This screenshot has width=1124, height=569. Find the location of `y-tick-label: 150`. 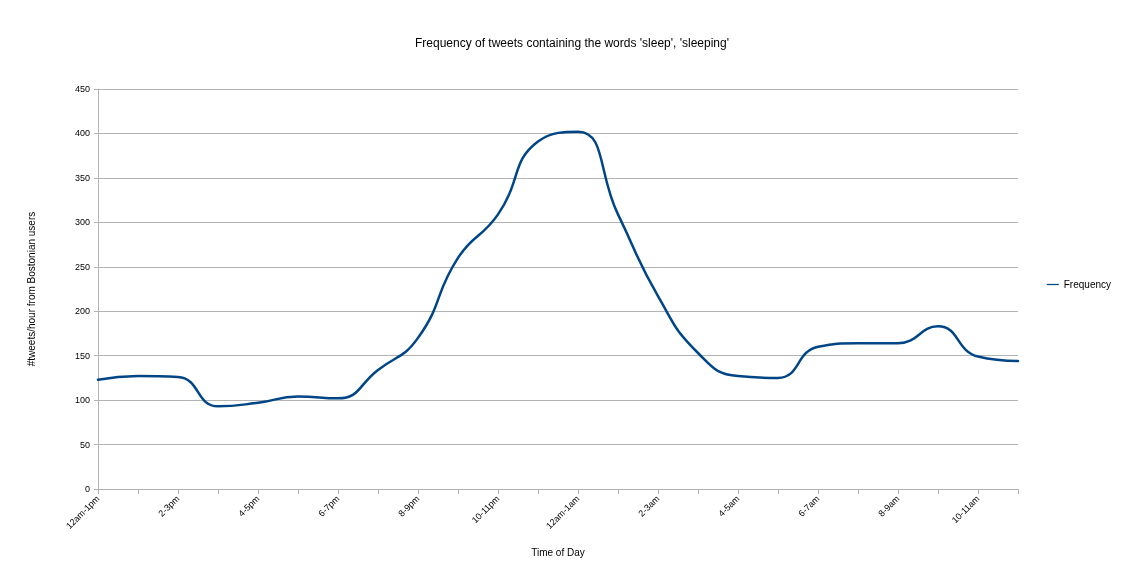

y-tick-label: 150 is located at coordinates (82, 355).